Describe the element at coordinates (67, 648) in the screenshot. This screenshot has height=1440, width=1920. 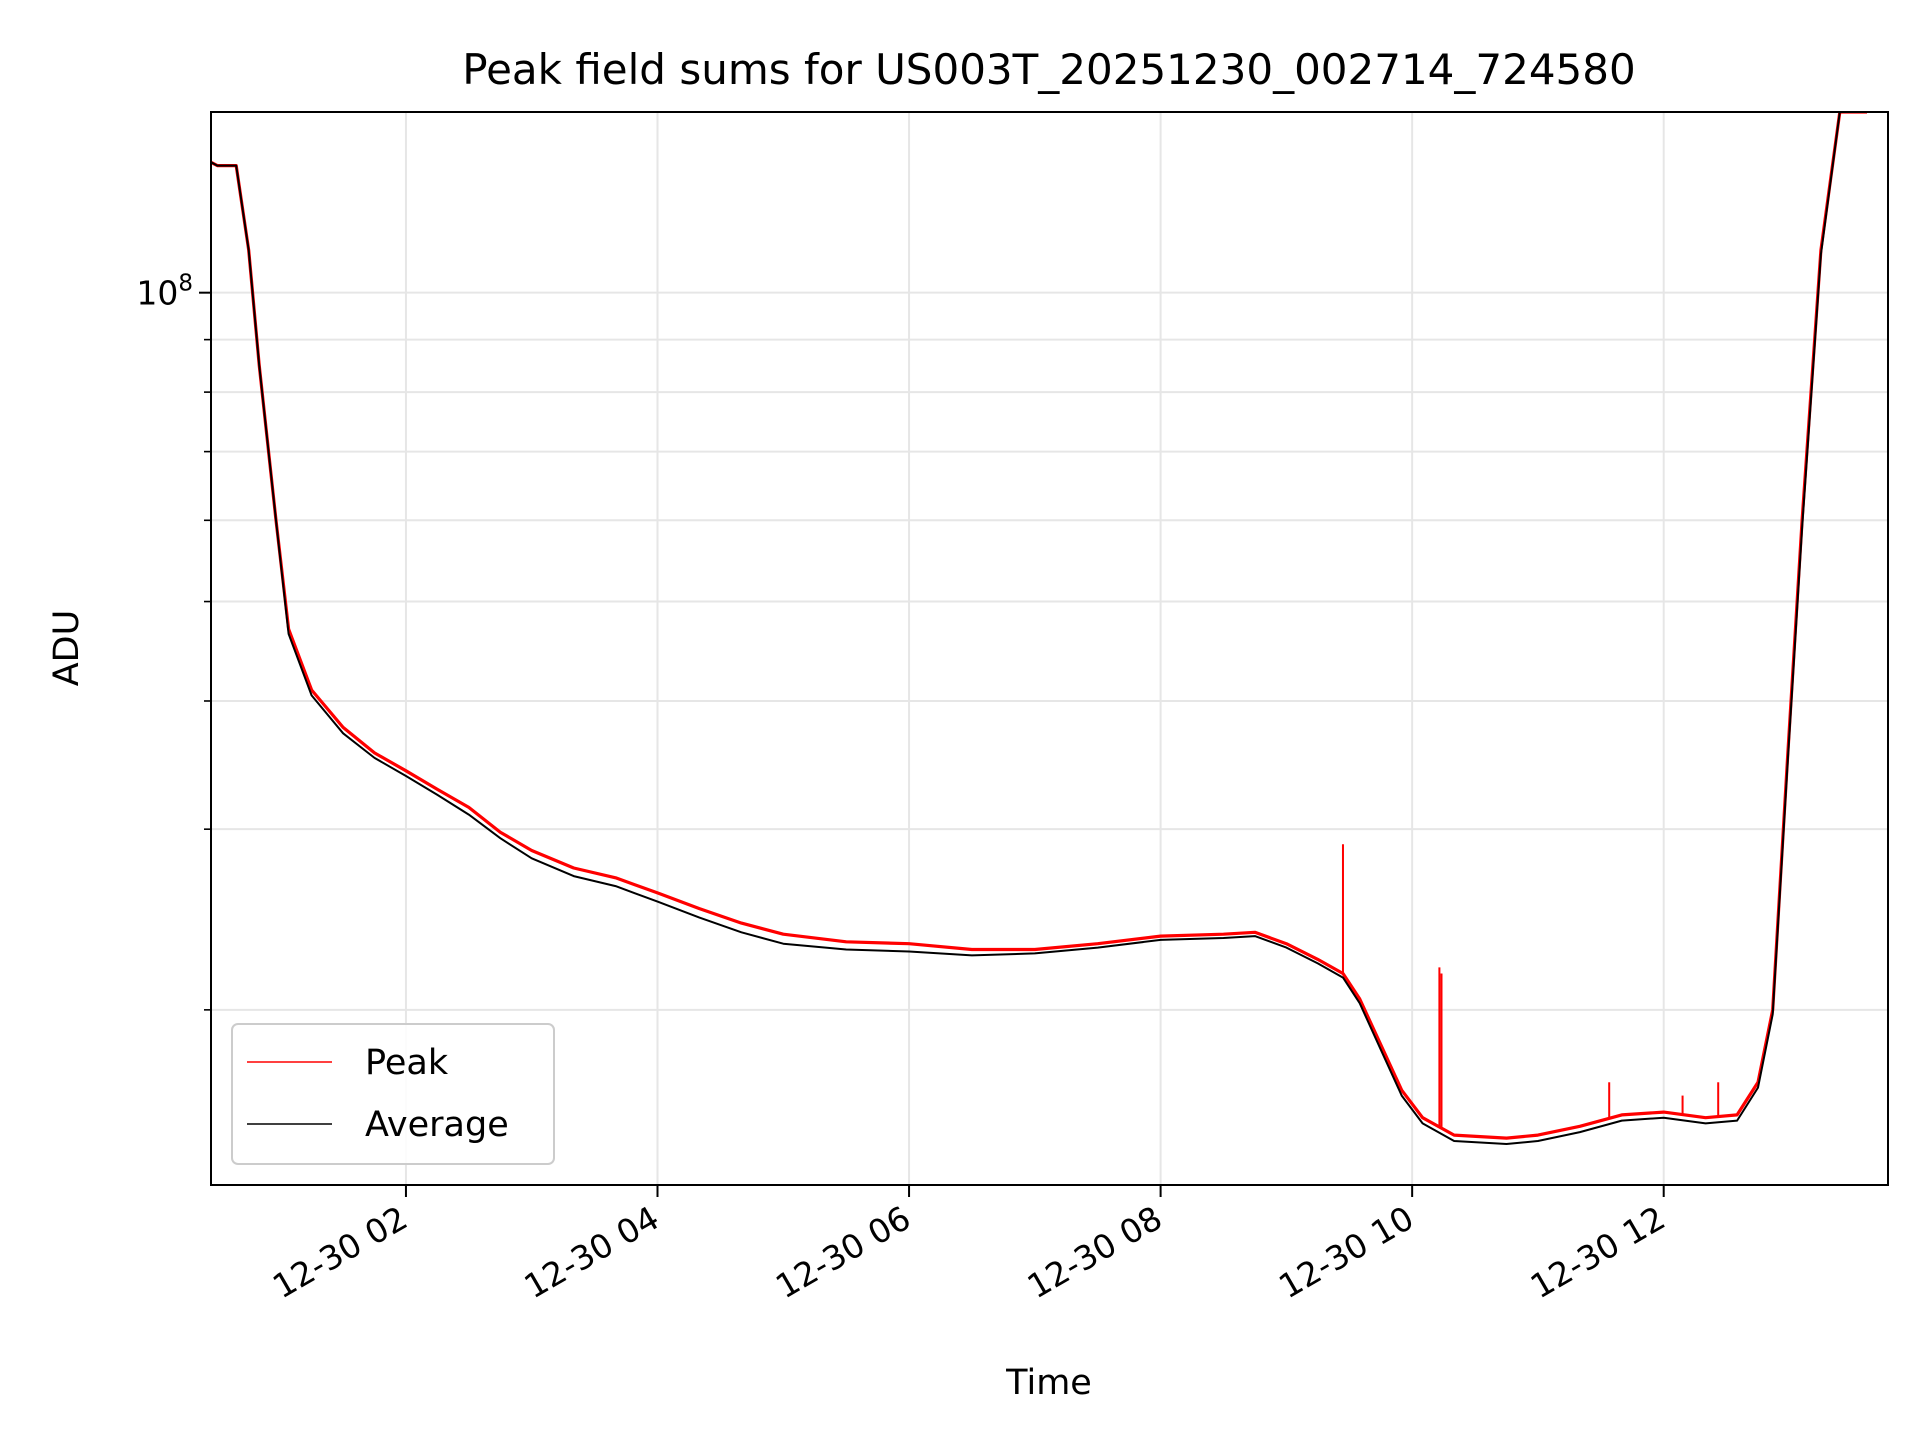
I see `y-axis-title: ADU` at that location.